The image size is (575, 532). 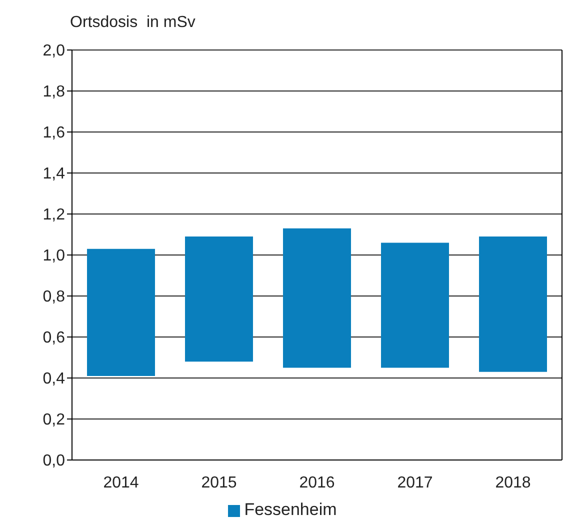 What do you see at coordinates (54, 461) in the screenshot?
I see `y-tick-label: 0,0` at bounding box center [54, 461].